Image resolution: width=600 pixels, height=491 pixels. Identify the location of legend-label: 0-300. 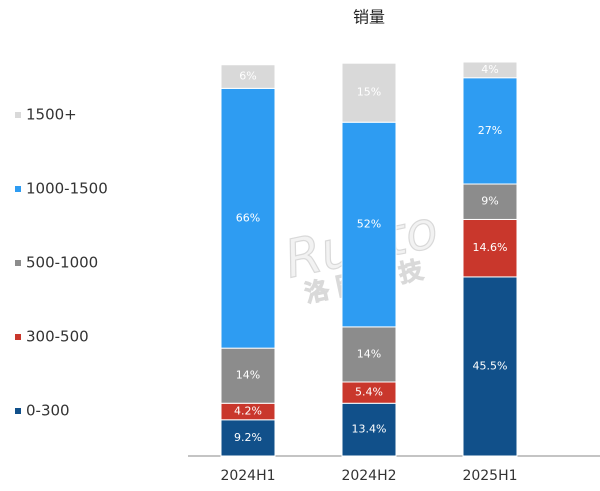
(48, 411).